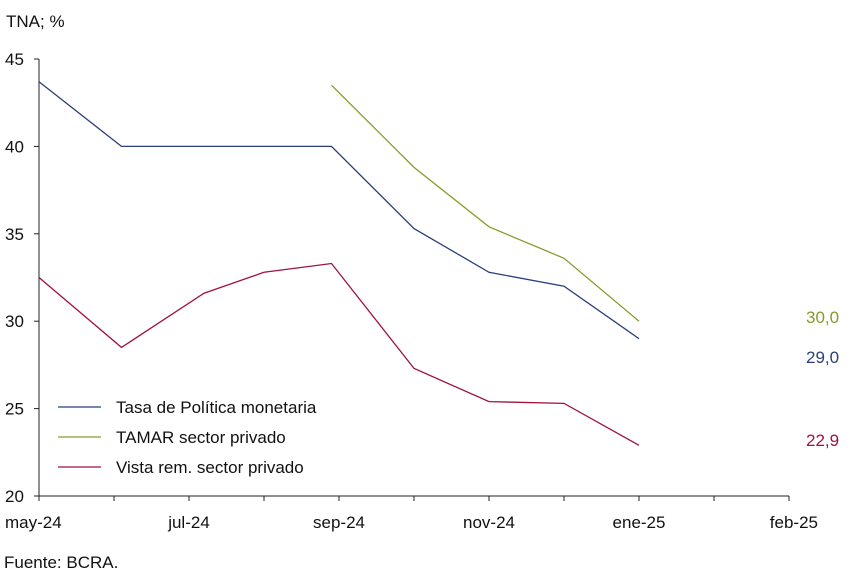  I want to click on x-tick-label: feb-25, so click(794, 522).